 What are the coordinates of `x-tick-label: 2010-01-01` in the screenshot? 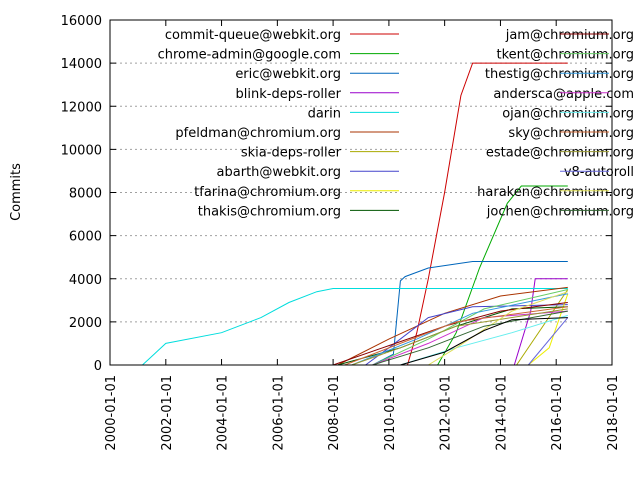 It's located at (390, 413).